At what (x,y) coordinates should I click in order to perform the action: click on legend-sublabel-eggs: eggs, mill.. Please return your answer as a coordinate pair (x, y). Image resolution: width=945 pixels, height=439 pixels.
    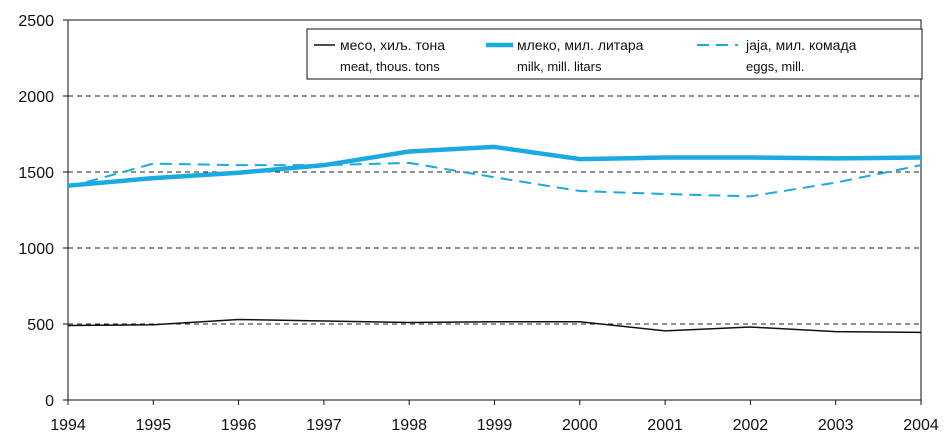
    Looking at the image, I should click on (775, 66).